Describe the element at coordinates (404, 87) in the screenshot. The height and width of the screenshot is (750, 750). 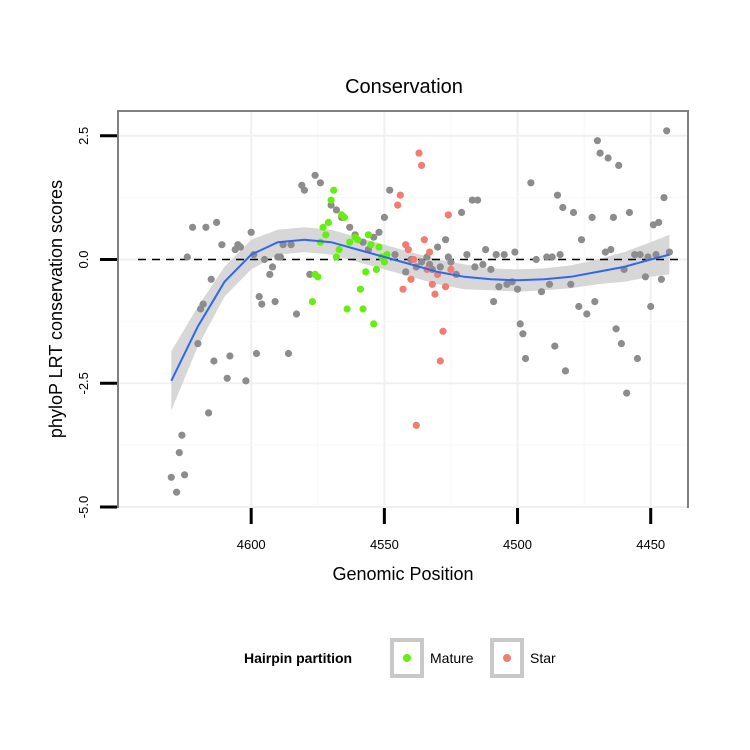
I see `chart-title: Conservation` at that location.